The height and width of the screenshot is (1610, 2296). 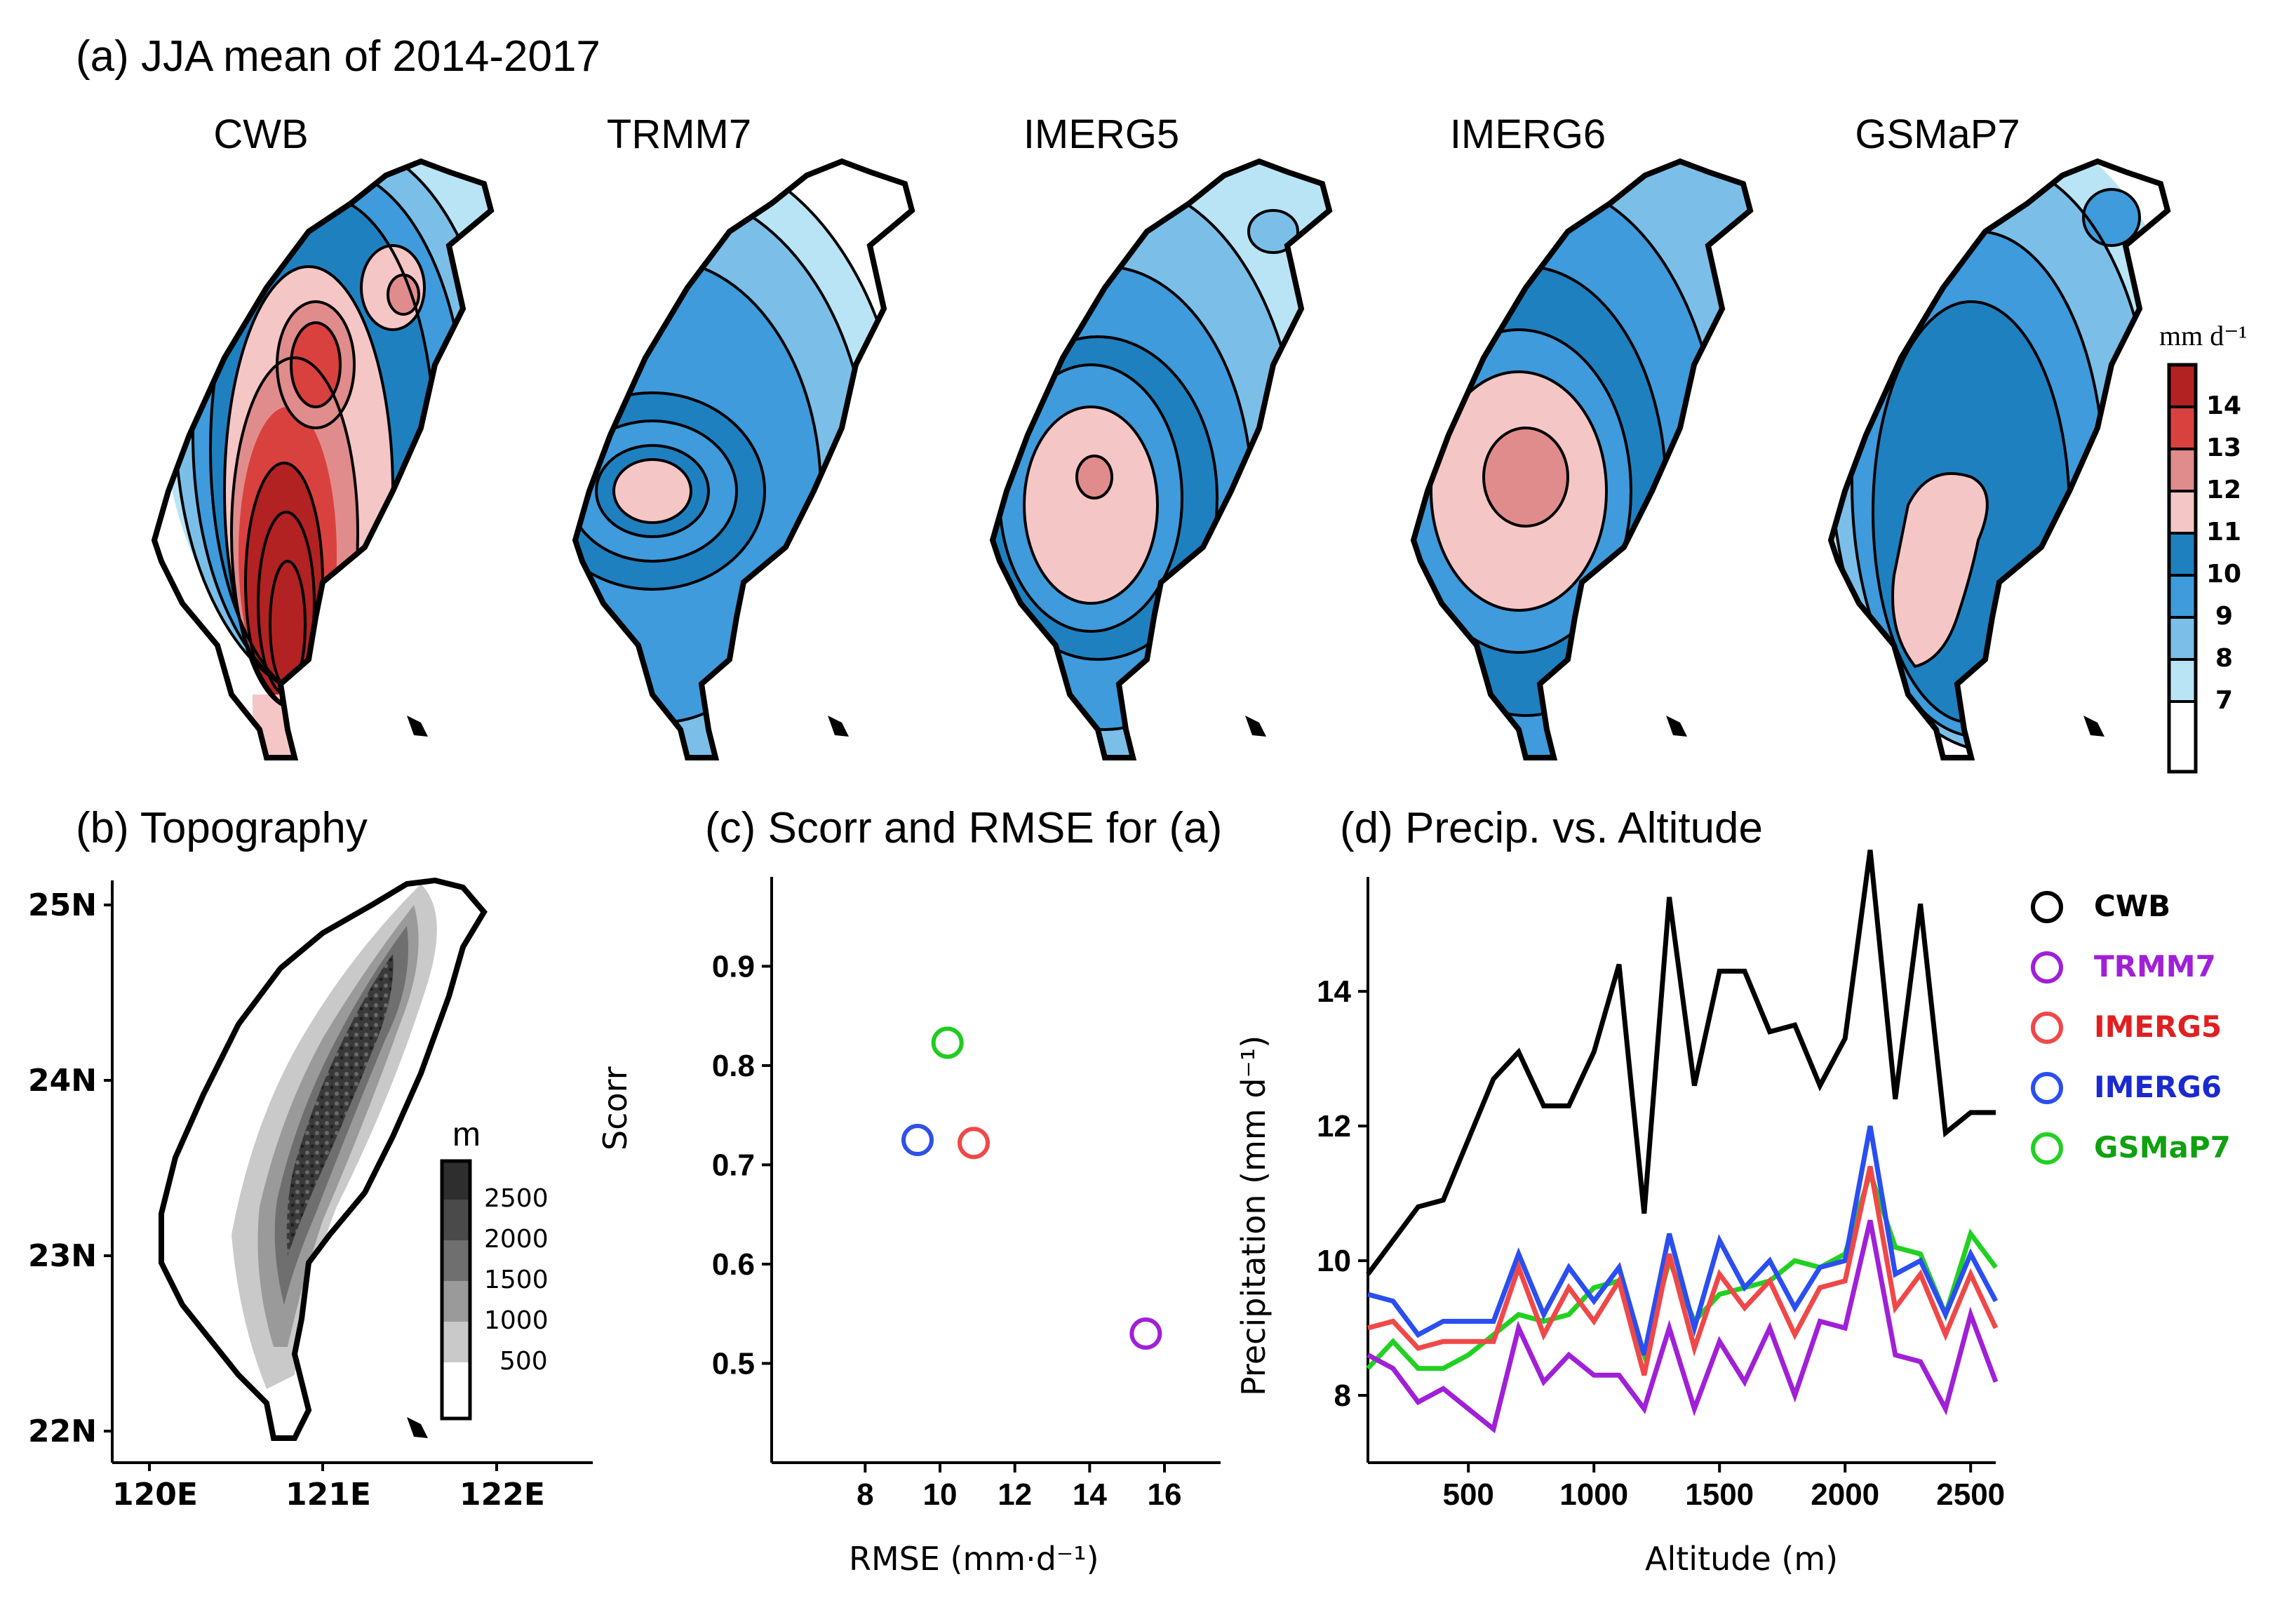 I want to click on line-y-tick-label: 8, so click(x=1342, y=1395).